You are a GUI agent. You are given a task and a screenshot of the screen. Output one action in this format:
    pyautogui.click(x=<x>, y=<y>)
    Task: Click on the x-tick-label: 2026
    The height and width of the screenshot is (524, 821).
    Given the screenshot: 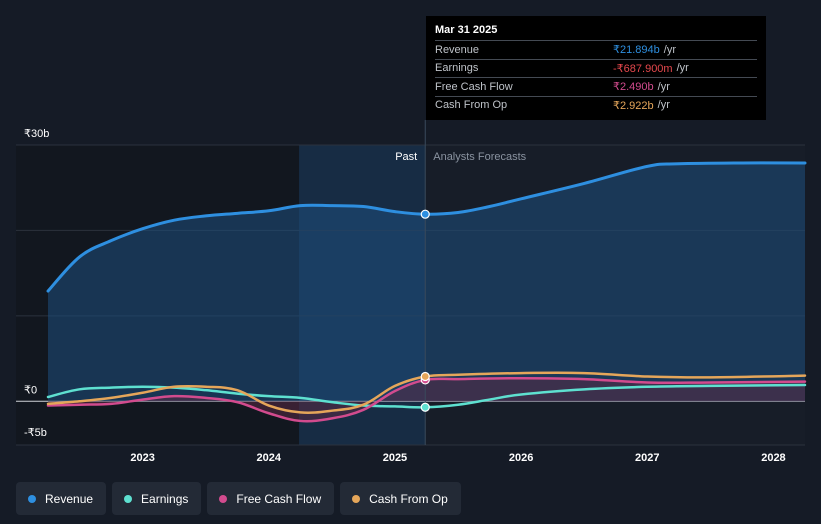 What is the action you would take?
    pyautogui.click(x=521, y=458)
    